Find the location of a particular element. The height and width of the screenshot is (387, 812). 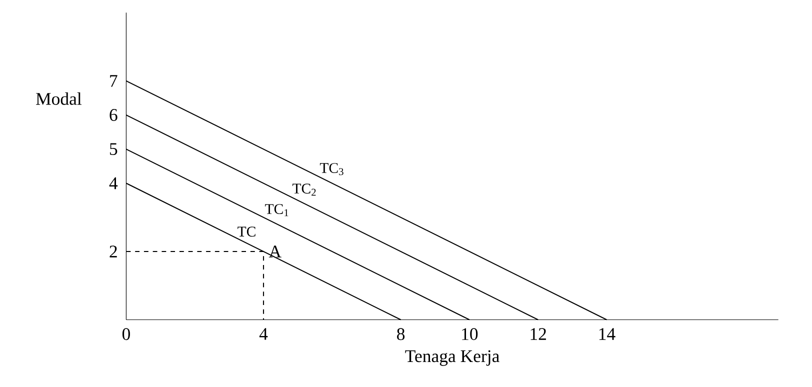

y-axis-title: Modal is located at coordinates (59, 98).